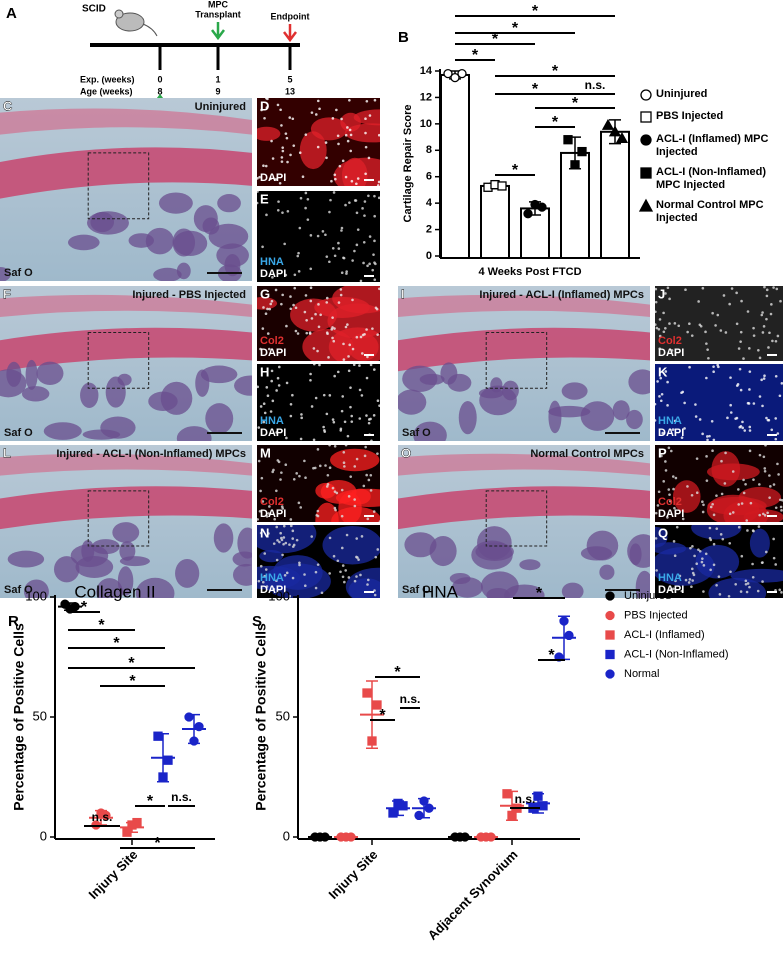  What do you see at coordinates (429, 177) in the screenshot?
I see `y-tick-label: 6` at bounding box center [429, 177].